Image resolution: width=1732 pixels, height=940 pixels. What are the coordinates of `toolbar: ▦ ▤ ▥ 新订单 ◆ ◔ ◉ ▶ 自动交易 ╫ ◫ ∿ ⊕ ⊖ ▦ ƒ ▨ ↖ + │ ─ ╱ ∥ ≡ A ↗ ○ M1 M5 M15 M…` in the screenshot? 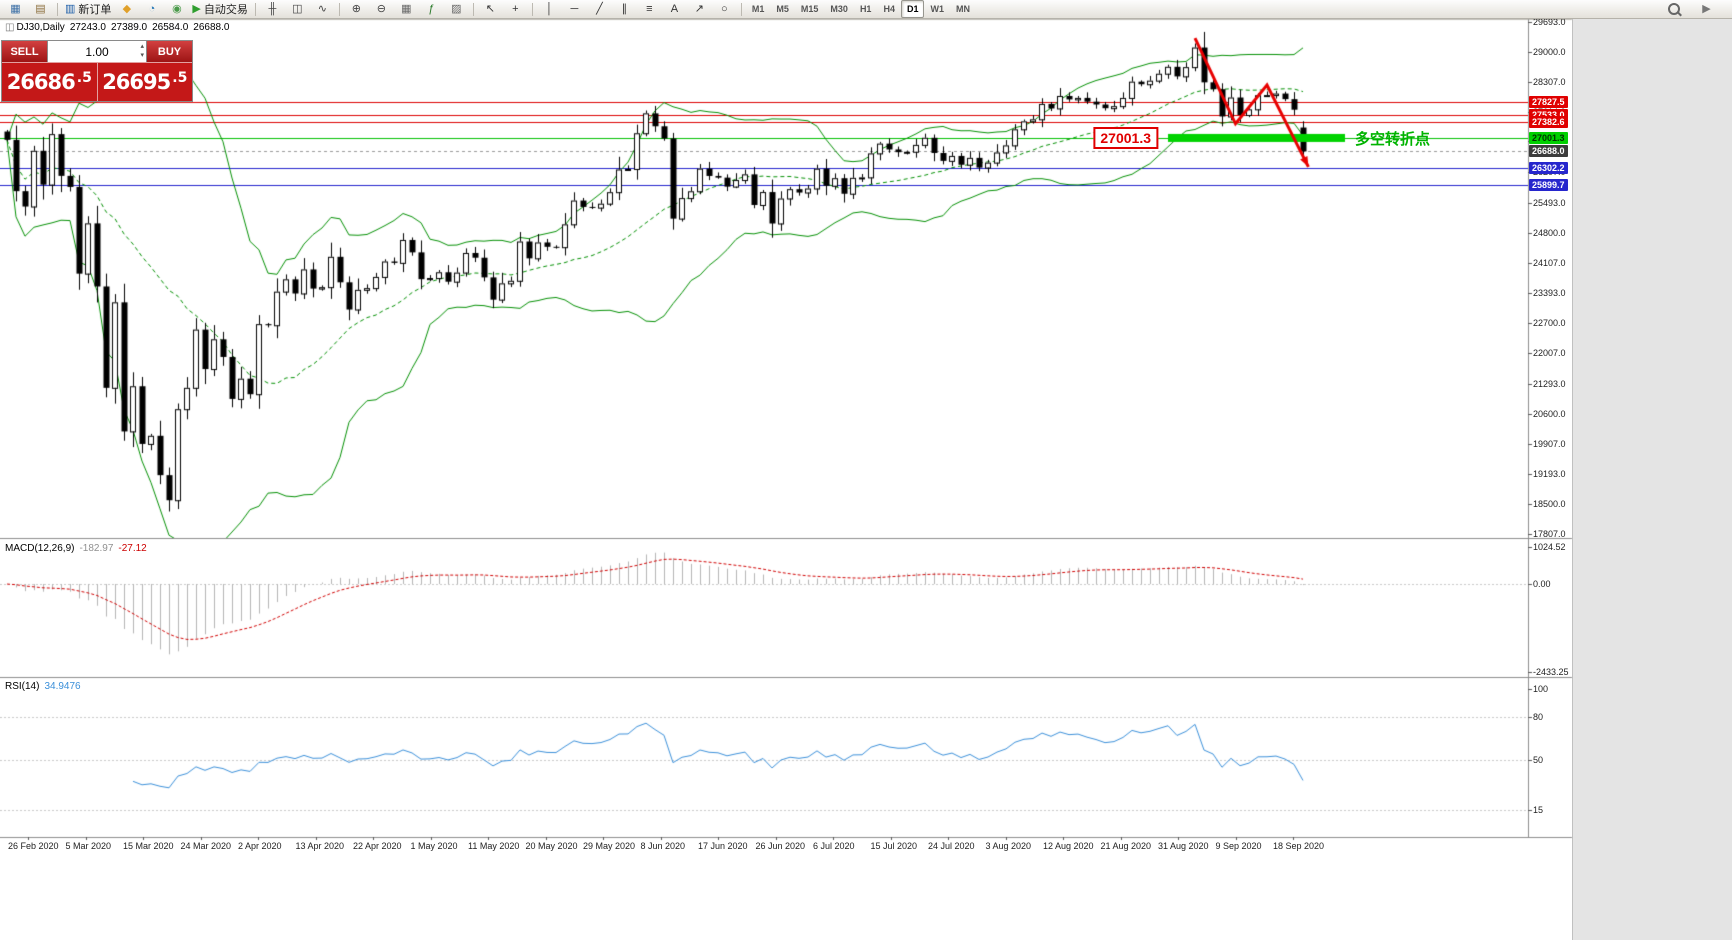 It's located at (866, 9).